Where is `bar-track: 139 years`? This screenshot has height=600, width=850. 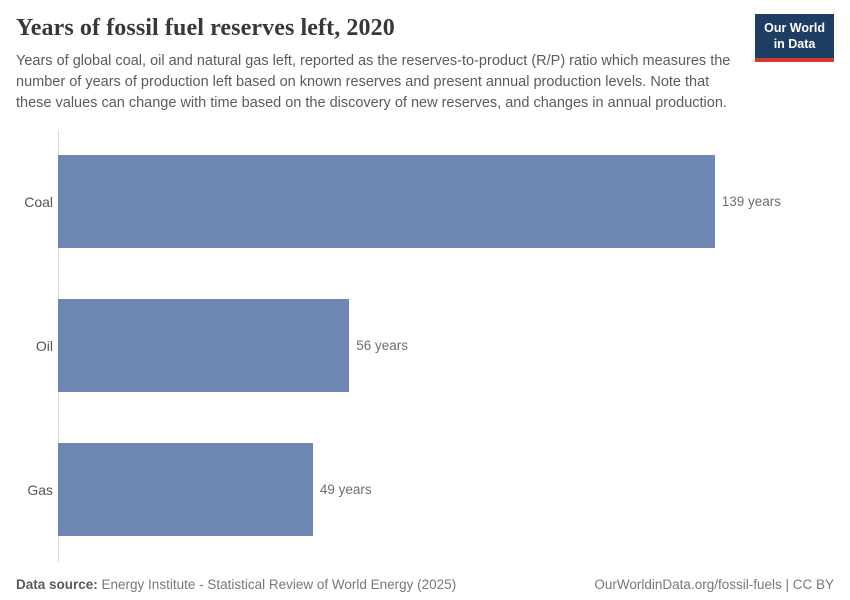
bar-track: 139 years is located at coordinates (419, 202).